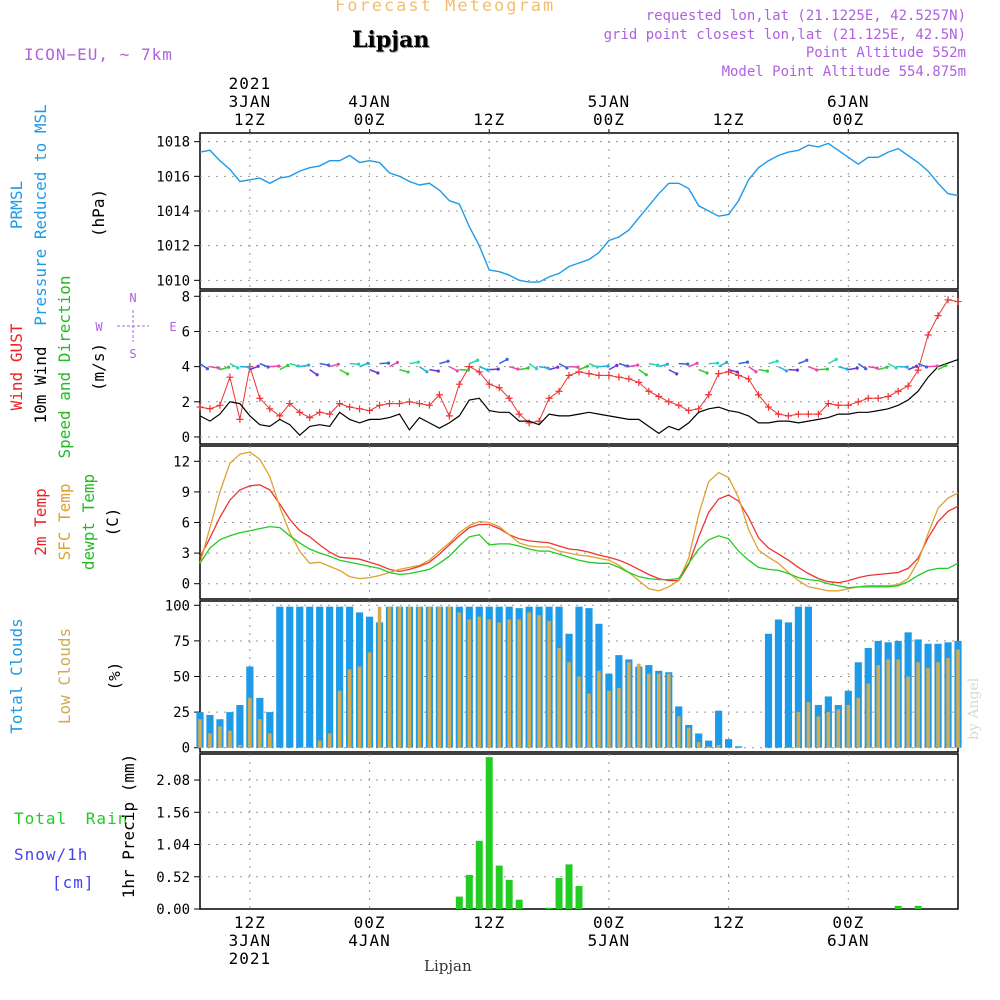  What do you see at coordinates (132, 354) in the screenshot?
I see `compass-s-label: S` at bounding box center [132, 354].